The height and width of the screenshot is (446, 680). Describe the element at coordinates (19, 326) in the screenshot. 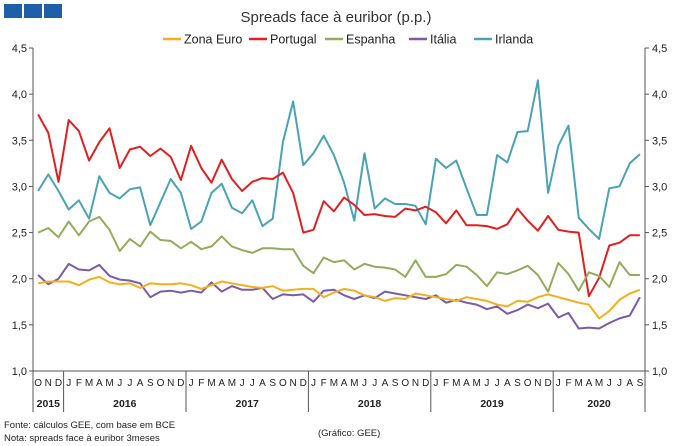

I see `y-tick-label-left-1: 1,5` at that location.